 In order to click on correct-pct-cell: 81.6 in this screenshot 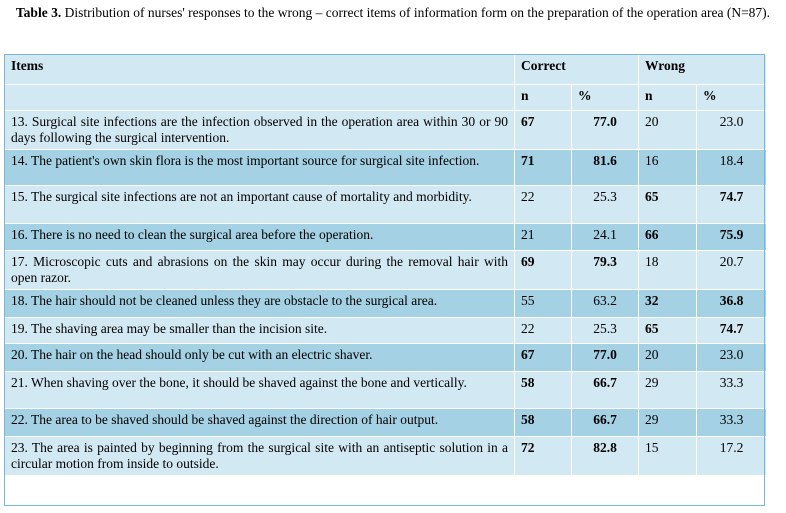, I will do `click(605, 167)`.